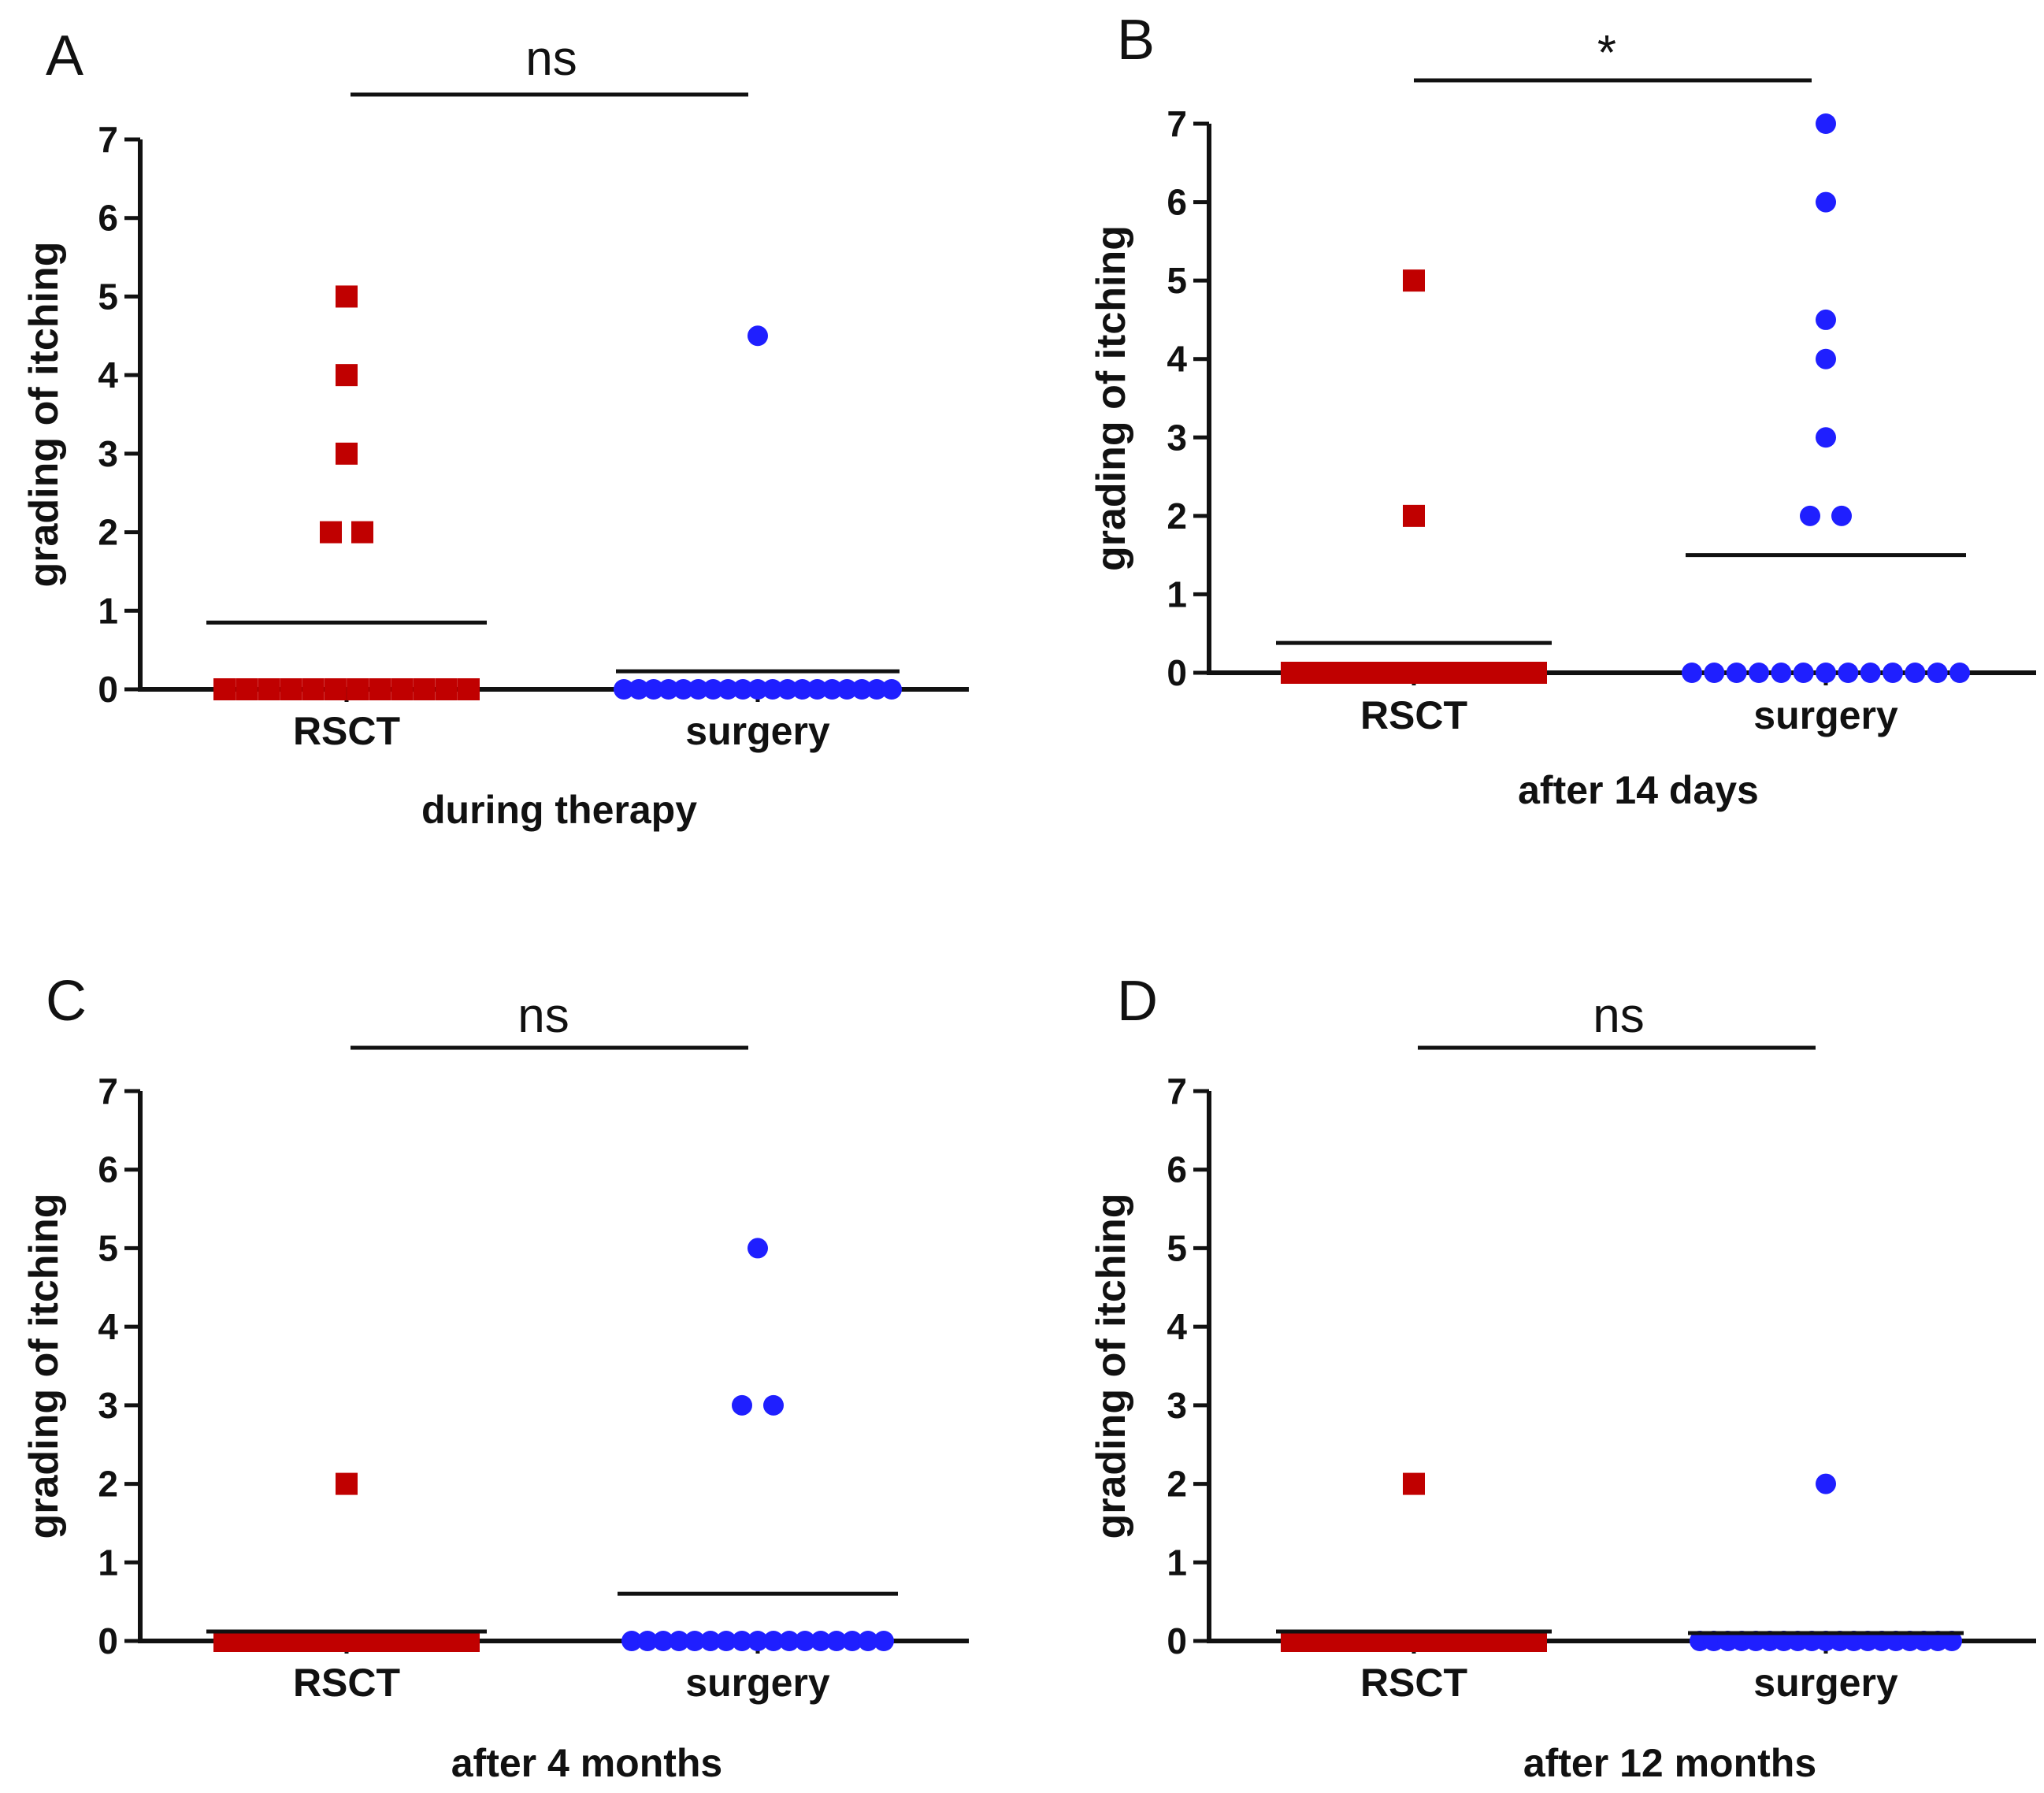 This screenshot has width=2044, height=1793. What do you see at coordinates (551, 59) in the screenshot?
I see `significance-label: ns` at bounding box center [551, 59].